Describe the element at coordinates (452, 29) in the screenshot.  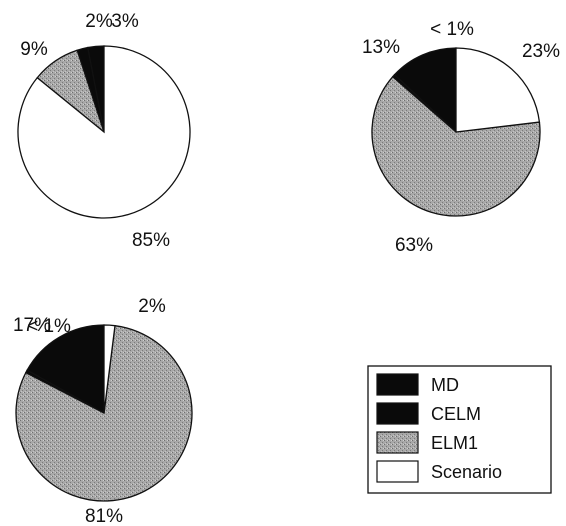
I see `pie-2-label-celm: < 1%` at that location.